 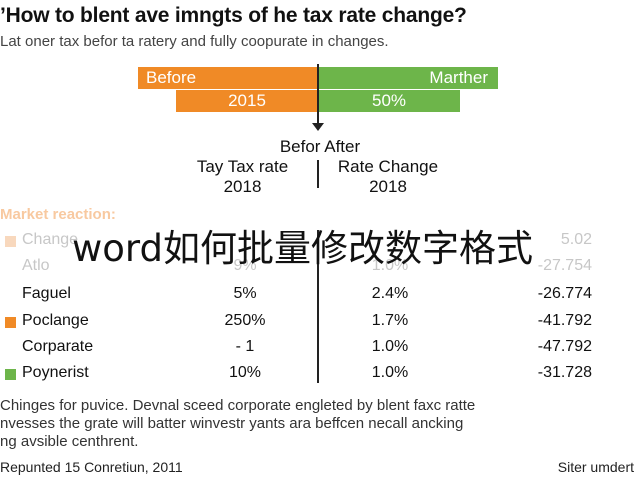 What do you see at coordinates (320, 374) in the screenshot?
I see `table-row: Poynerist 10% 1.0% -31.728` at bounding box center [320, 374].